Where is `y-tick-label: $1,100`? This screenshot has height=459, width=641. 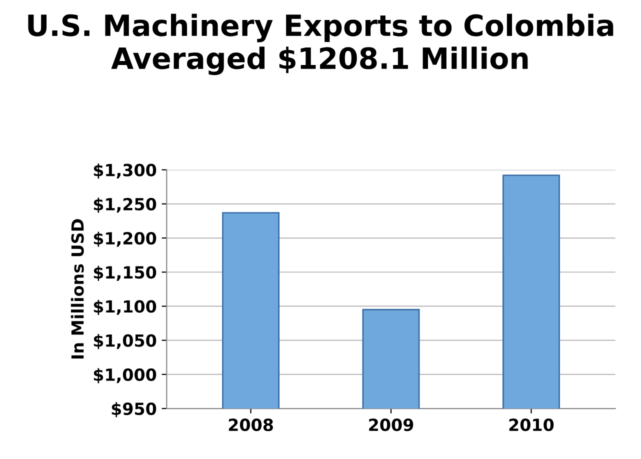 y-tick-label: $1,100 is located at coordinates (125, 307).